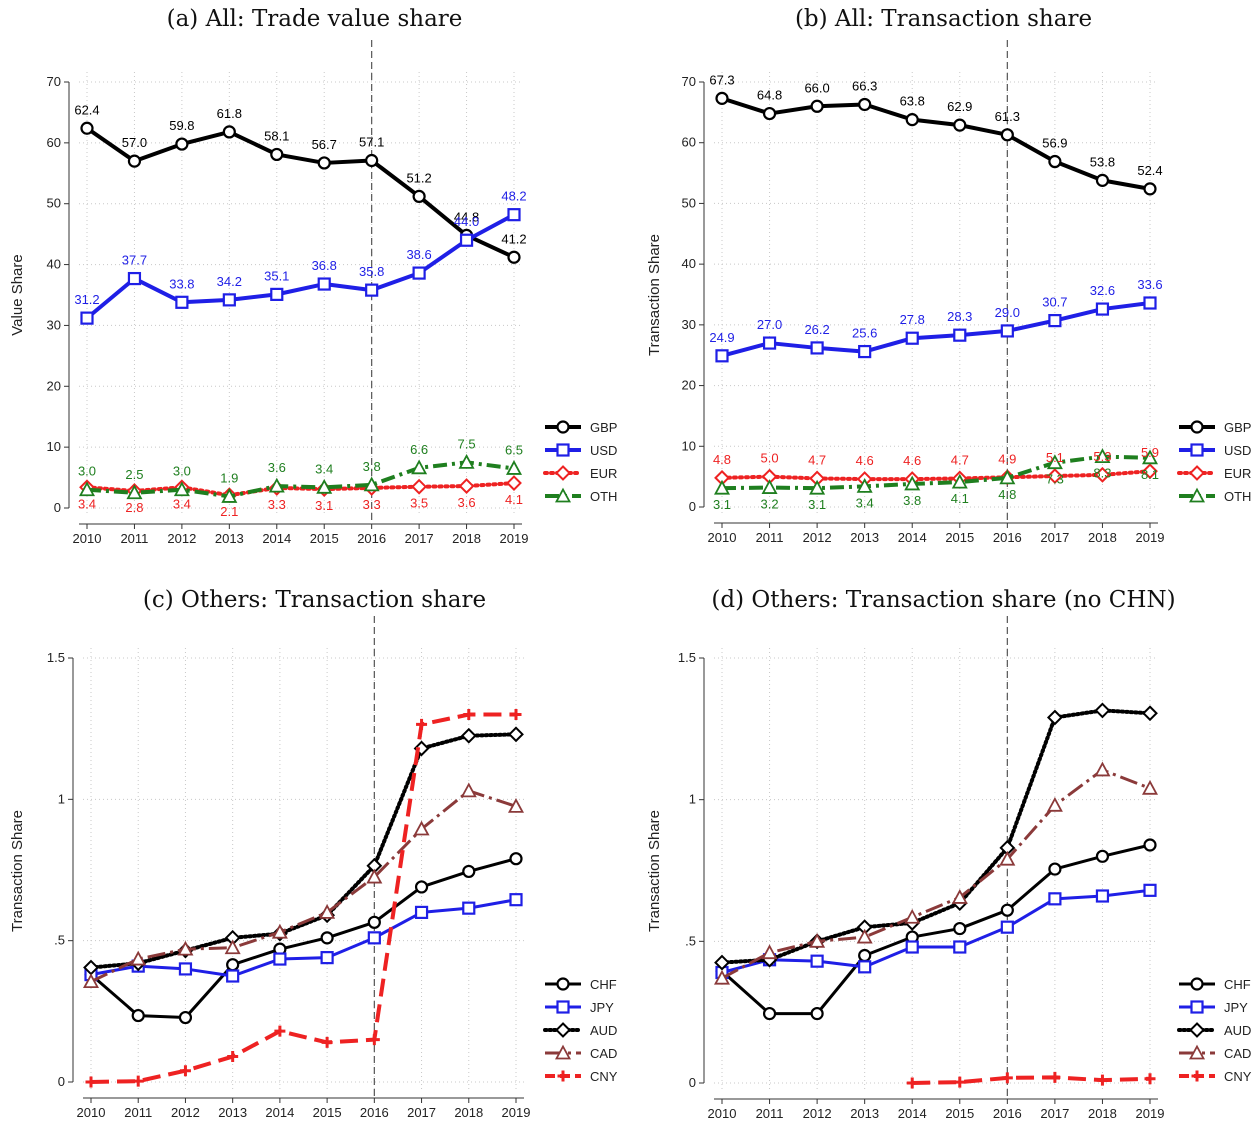 The height and width of the screenshot is (1123, 1258). Describe the element at coordinates (770, 458) in the screenshot. I see `data-label-eur: 5.0` at that location.